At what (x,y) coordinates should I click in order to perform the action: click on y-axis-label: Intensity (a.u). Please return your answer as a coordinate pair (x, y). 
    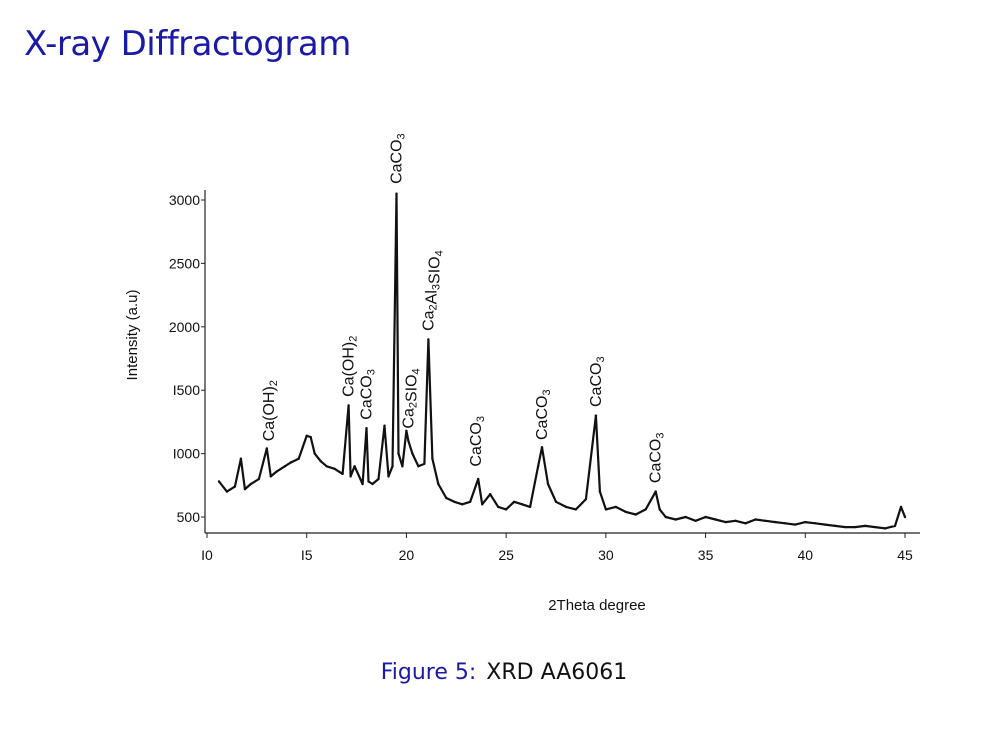
    Looking at the image, I should click on (132, 335).